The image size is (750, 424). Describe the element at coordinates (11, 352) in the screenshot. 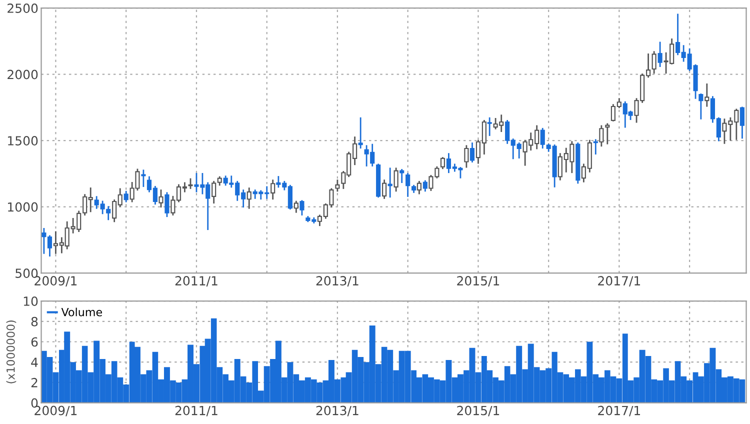

I see `y-axis-title: (x1000000)` at that location.